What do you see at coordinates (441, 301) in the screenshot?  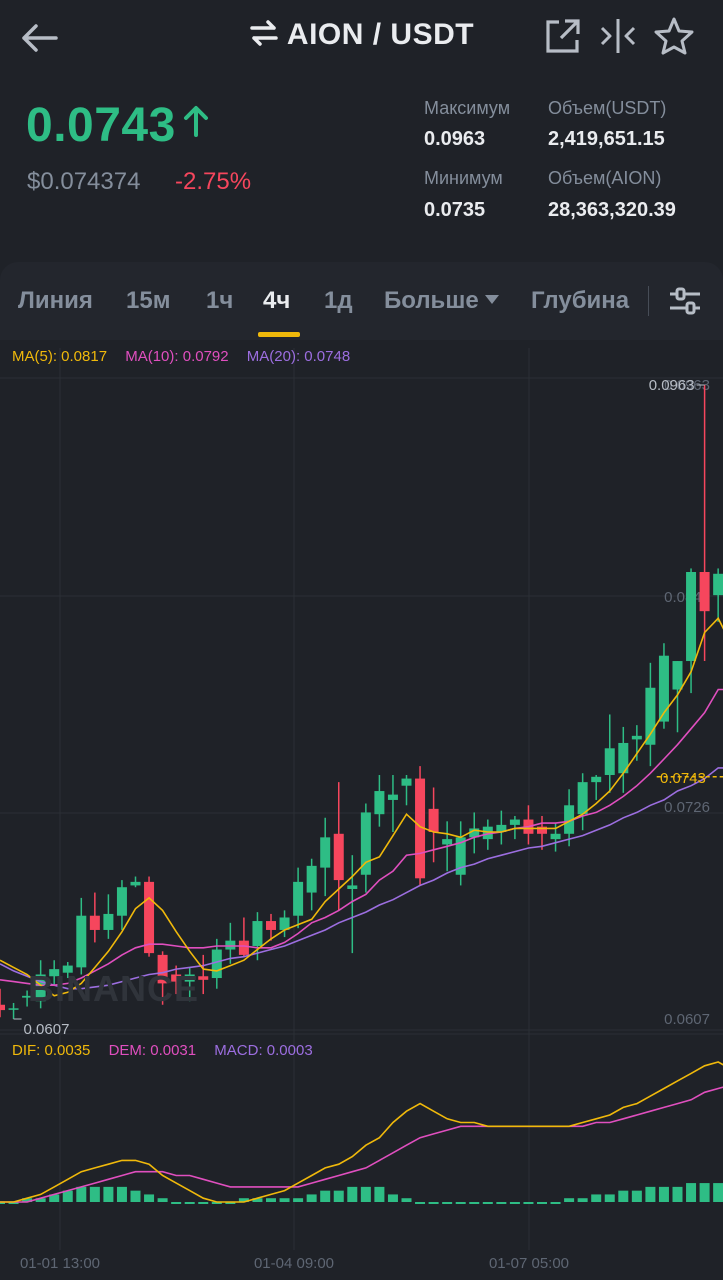 I see `tab-more: Больше` at bounding box center [441, 301].